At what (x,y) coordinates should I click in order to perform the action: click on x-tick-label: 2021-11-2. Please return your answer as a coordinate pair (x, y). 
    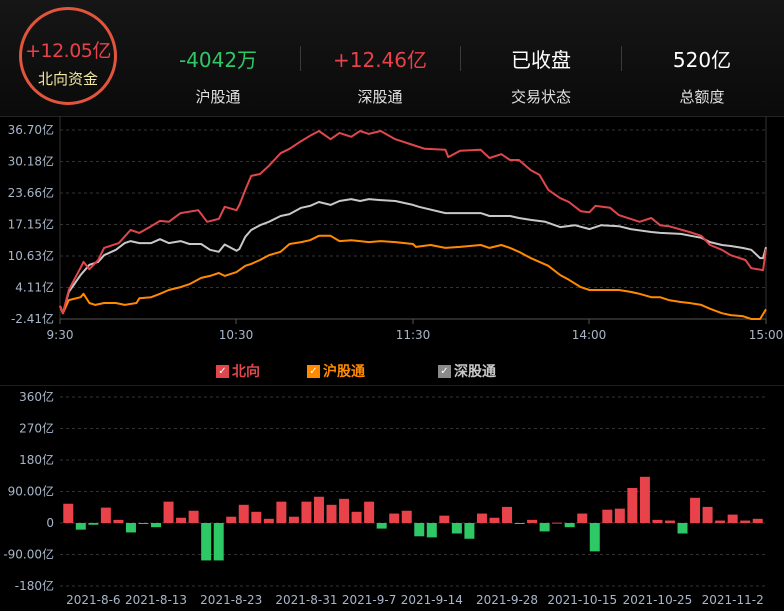
    Looking at the image, I should click on (733, 600).